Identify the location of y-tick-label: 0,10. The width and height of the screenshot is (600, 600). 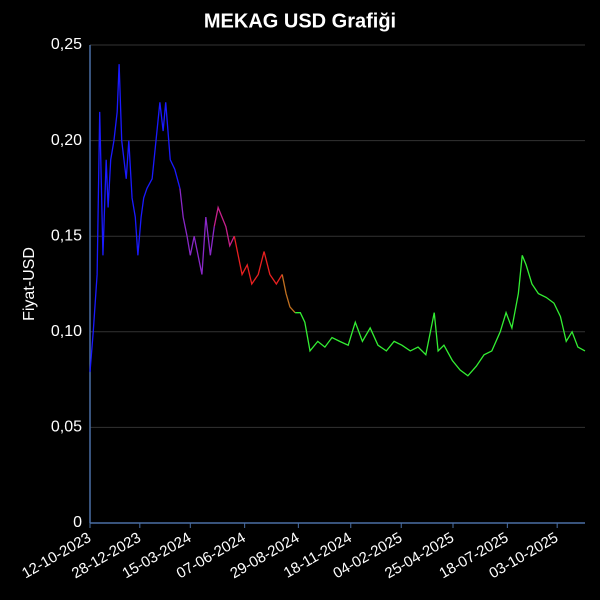
(66, 331).